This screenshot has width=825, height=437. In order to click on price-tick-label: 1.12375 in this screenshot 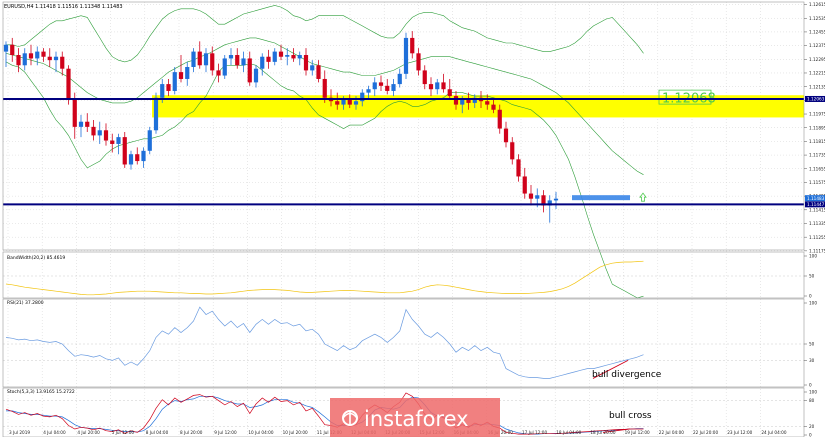, I will do `click(817, 45)`.